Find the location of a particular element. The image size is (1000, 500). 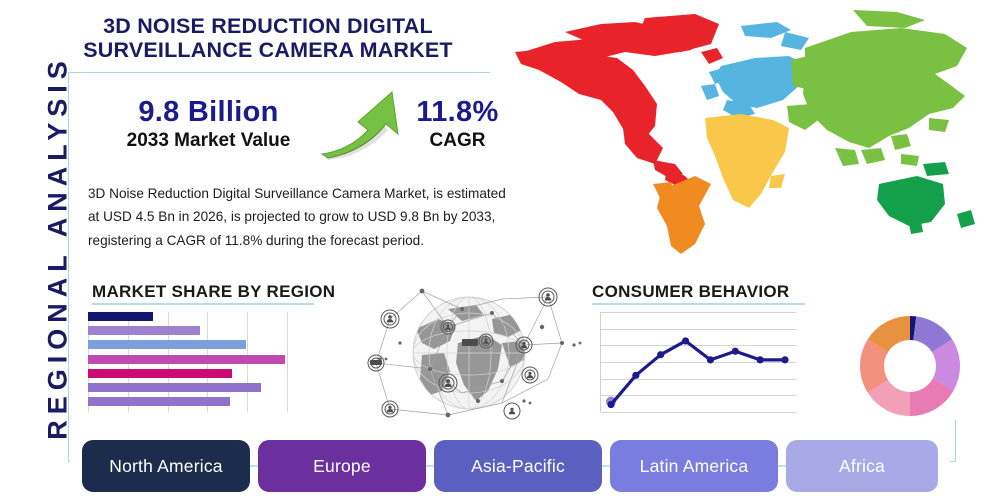

region-pill-europe: Europe is located at coordinates (342, 466).